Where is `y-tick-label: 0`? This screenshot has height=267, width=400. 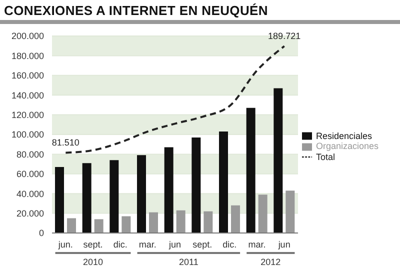 y-tick-label: 0 is located at coordinates (41, 233).